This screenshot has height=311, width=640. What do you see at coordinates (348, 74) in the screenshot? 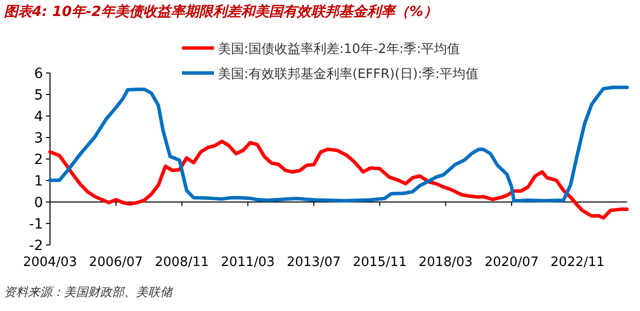
I see `legend-label: 美国:有效联邦基金利率(EFFR)(日):季:平均值` at bounding box center [348, 74].